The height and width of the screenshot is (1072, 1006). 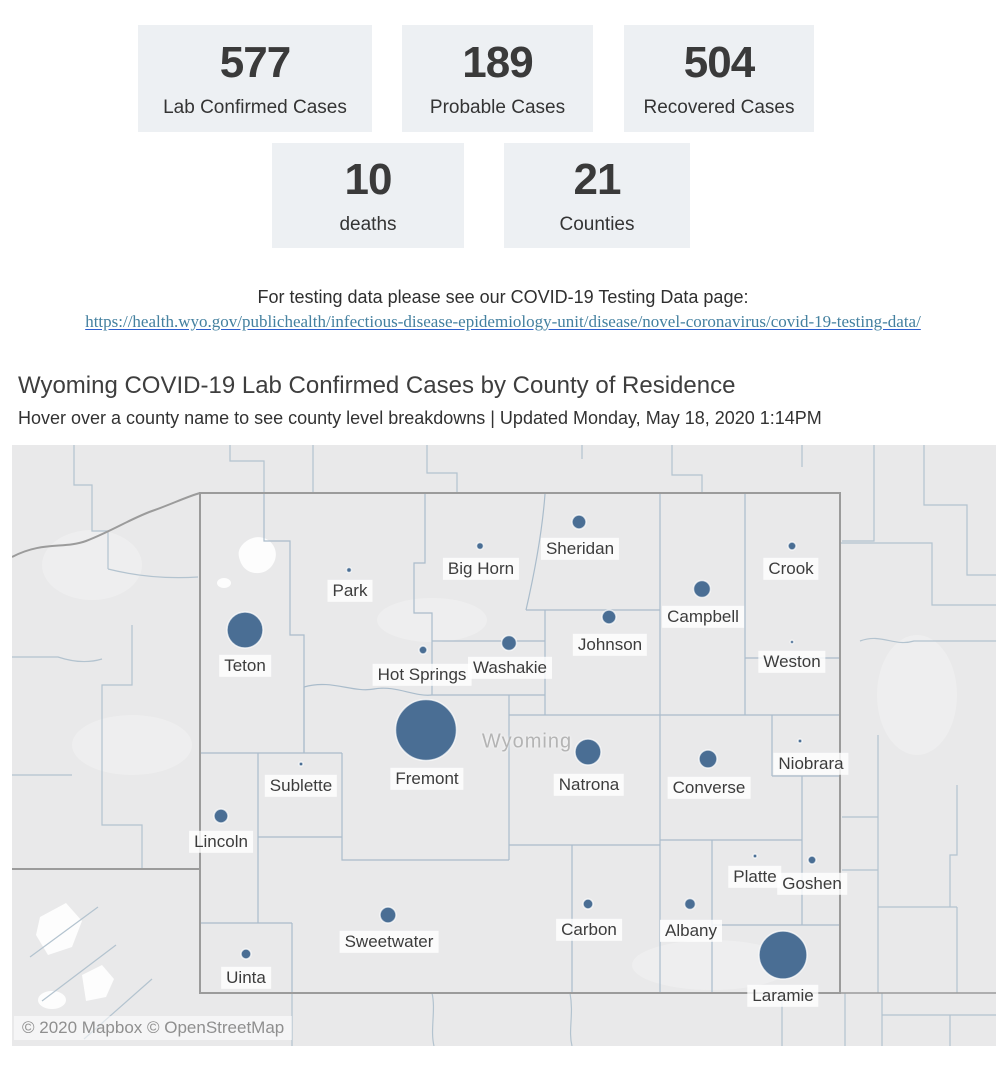 I want to click on stat-value: 189, so click(x=497, y=62).